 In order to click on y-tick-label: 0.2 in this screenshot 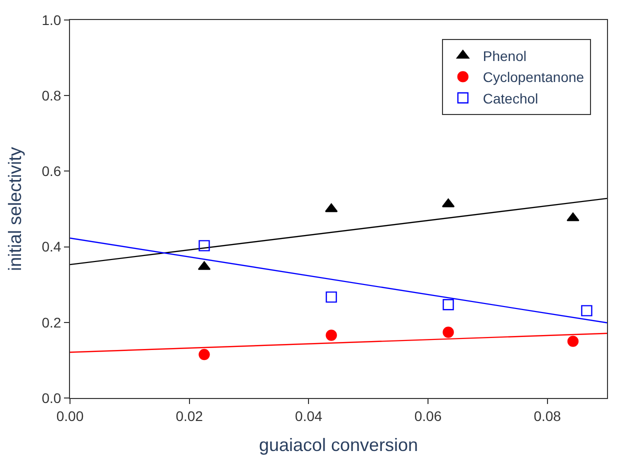, I will do `click(52, 322)`.